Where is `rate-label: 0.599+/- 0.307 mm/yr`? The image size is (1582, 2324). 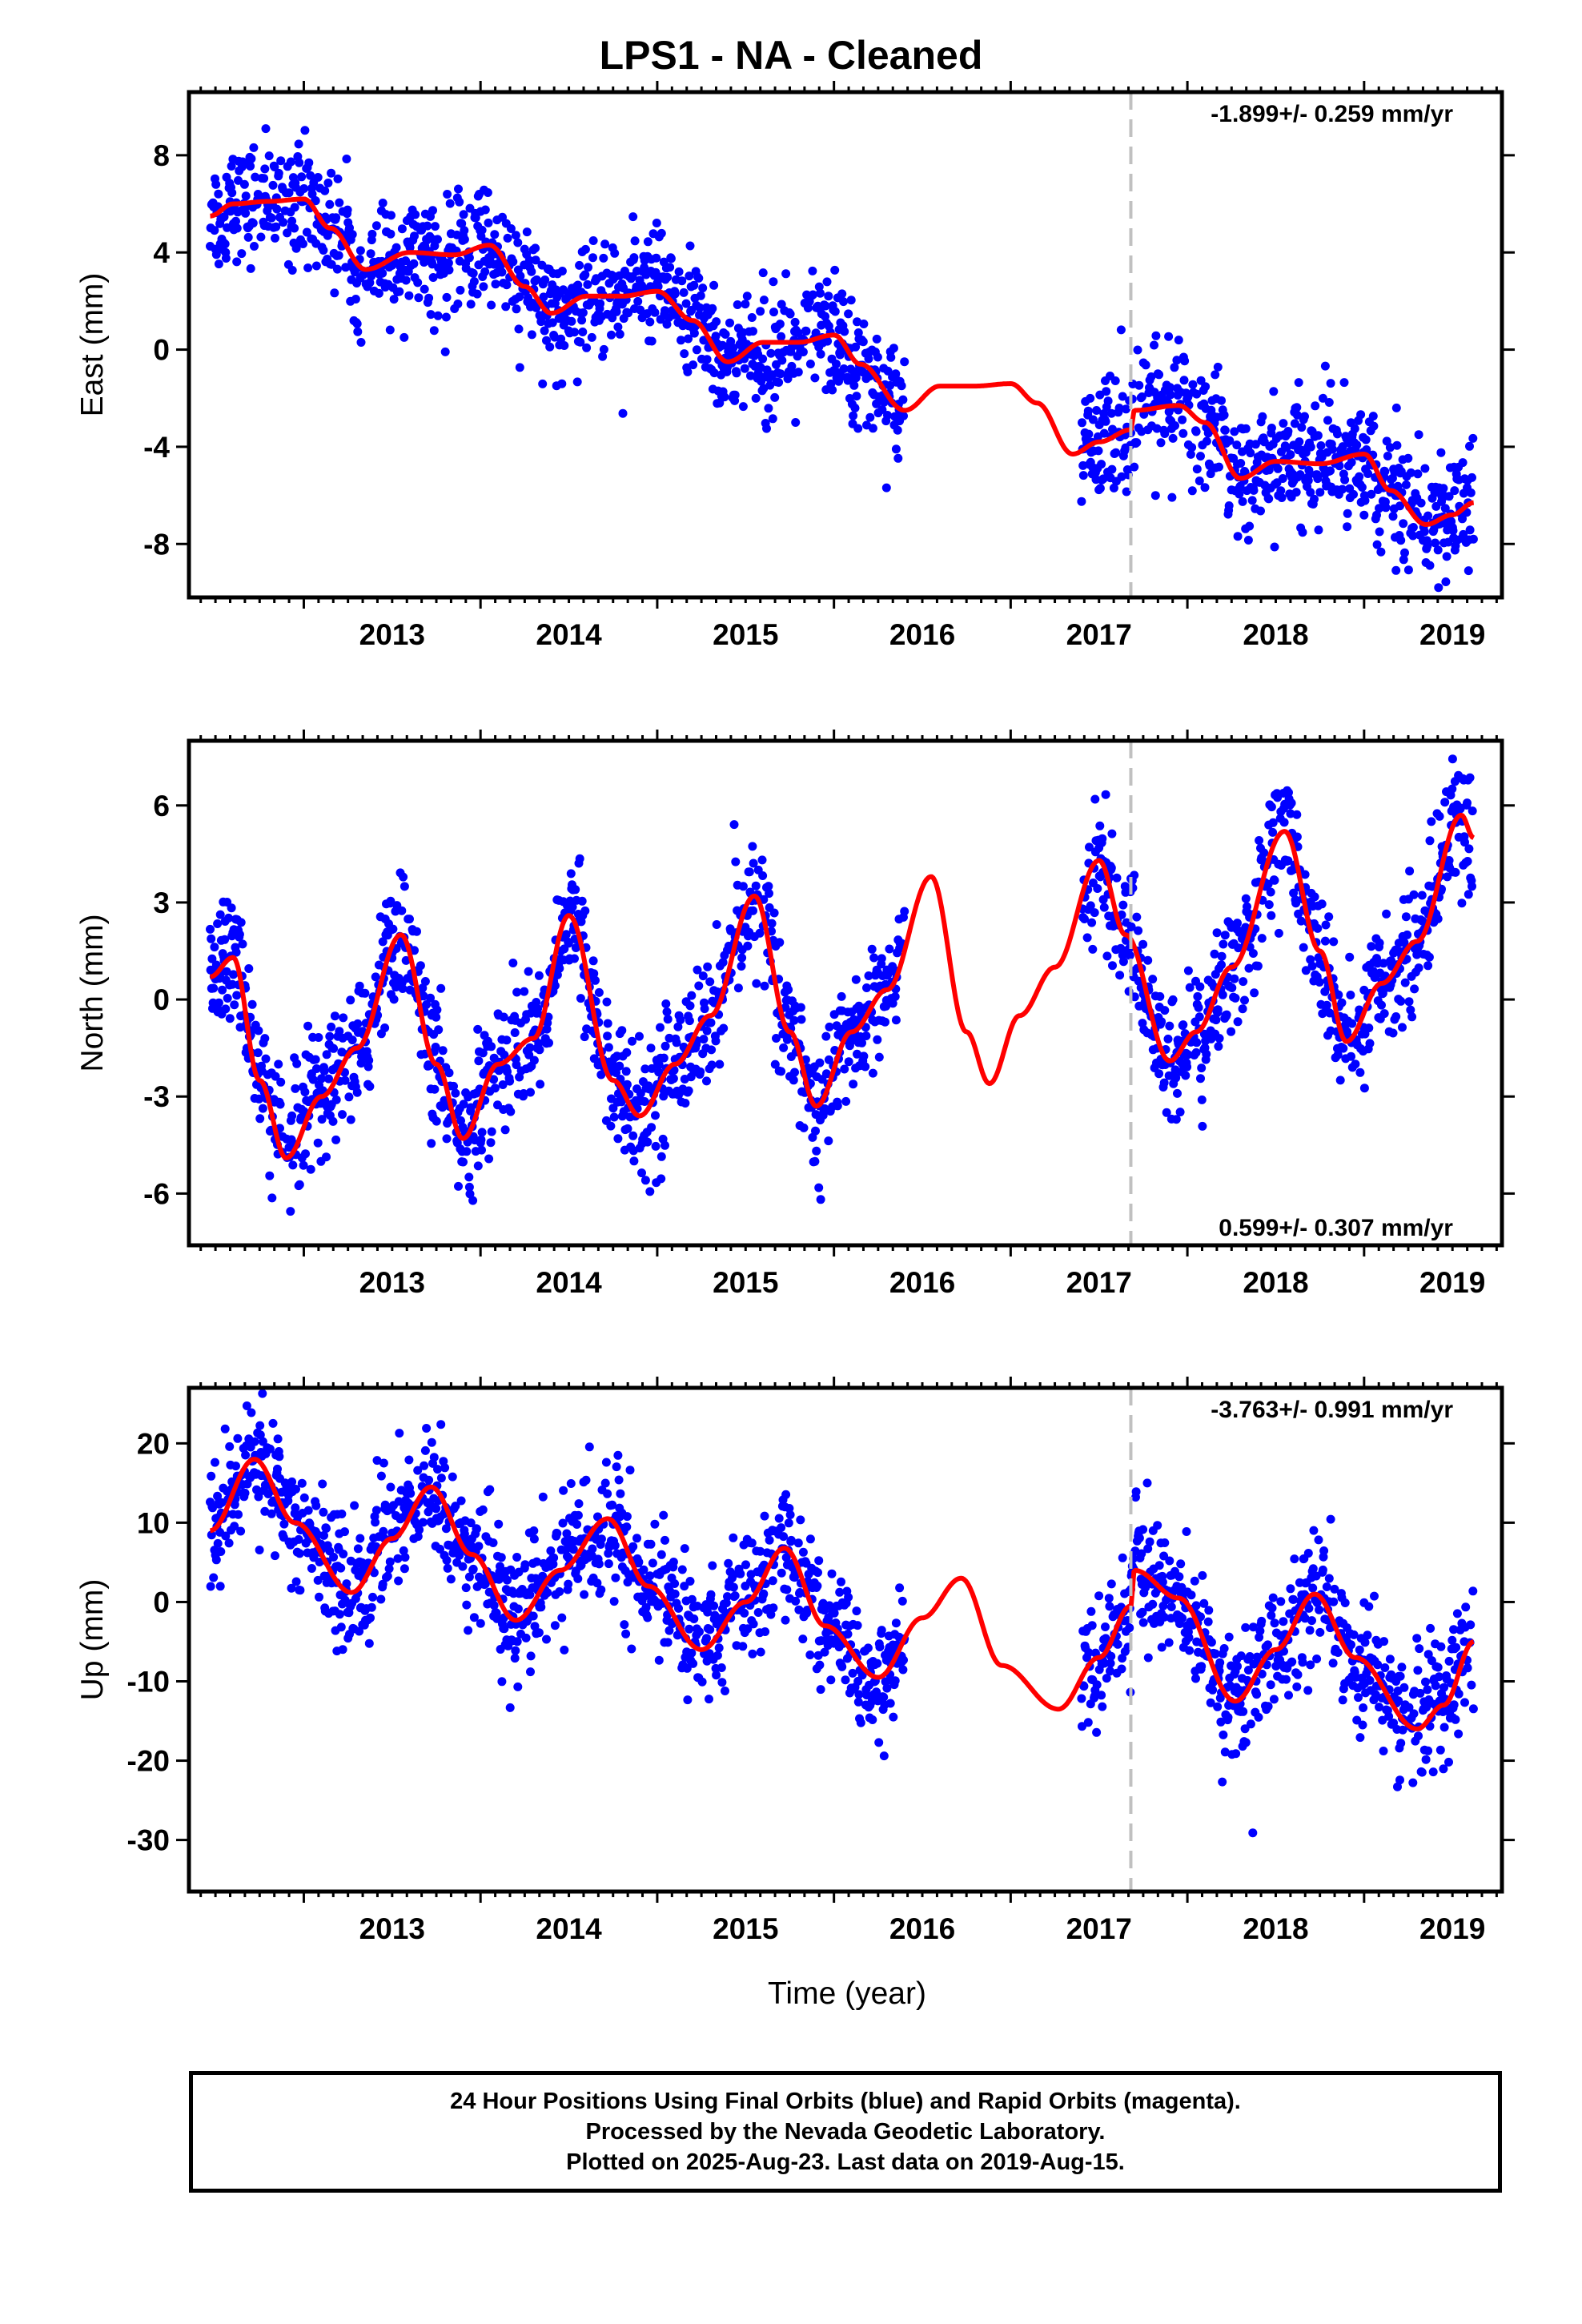
rate-label: 0.599+/- 0.307 mm/yr is located at coordinates (1336, 1228).